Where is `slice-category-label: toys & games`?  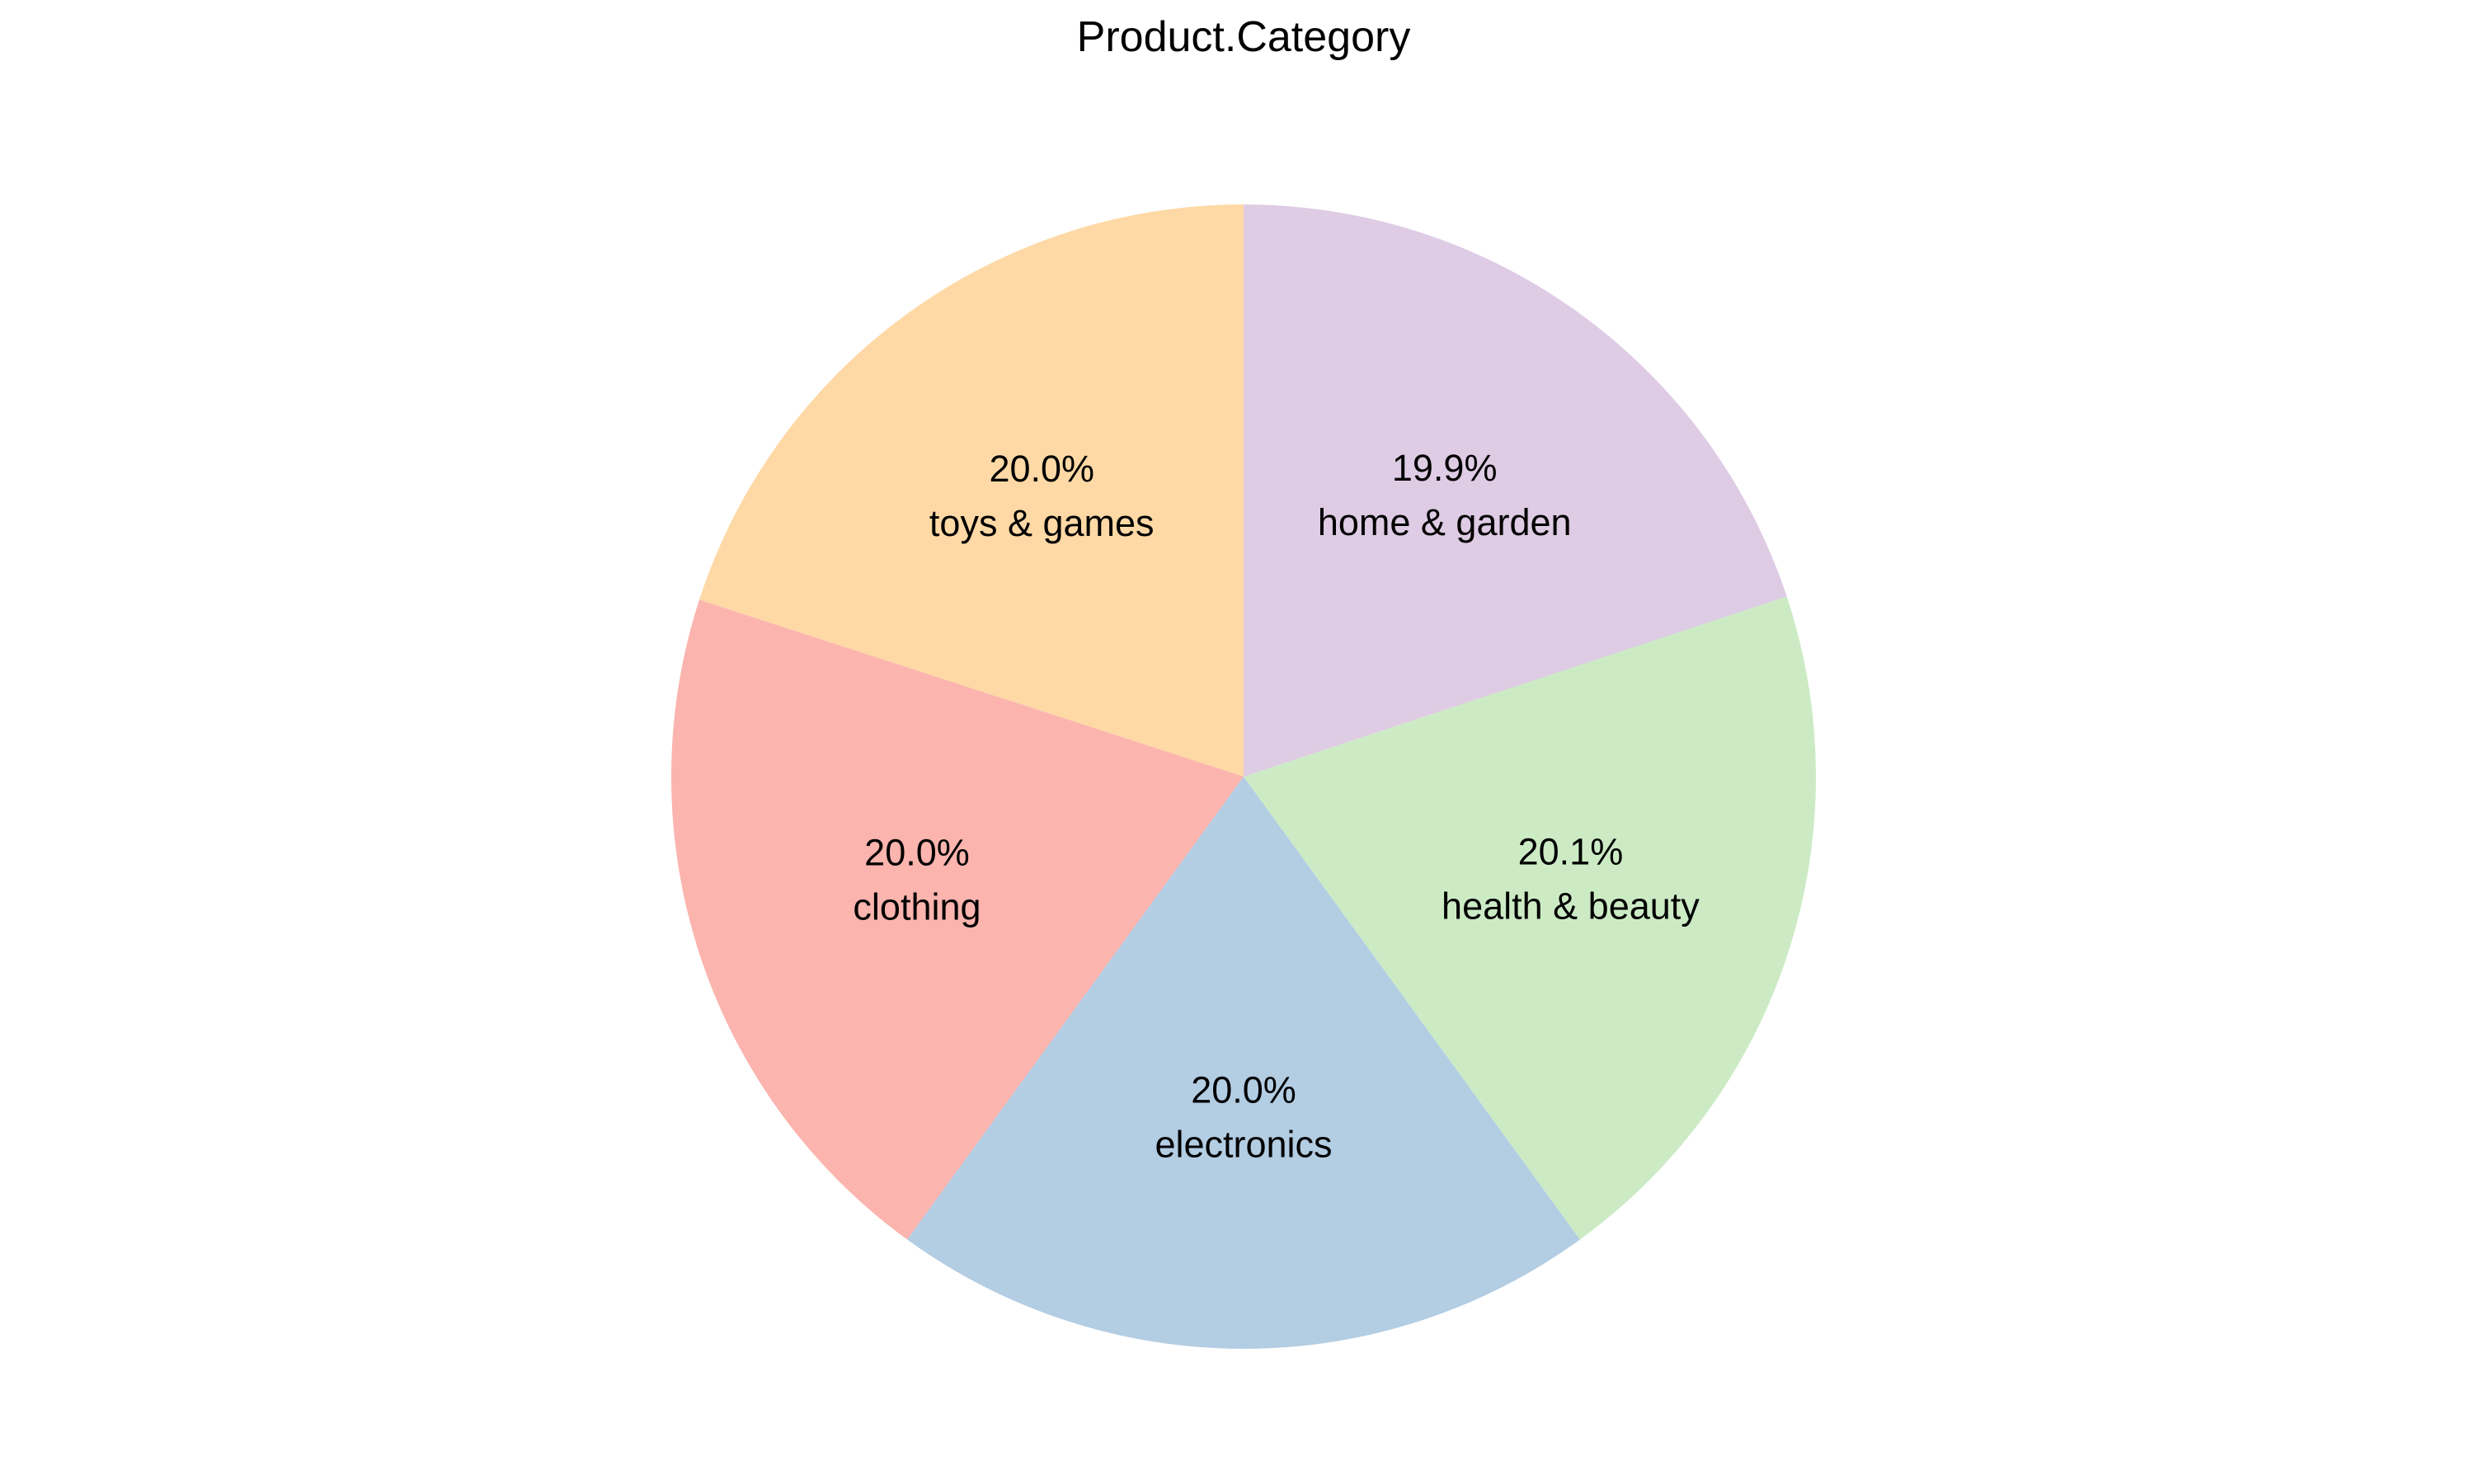
slice-category-label: toys & games is located at coordinates (1042, 523).